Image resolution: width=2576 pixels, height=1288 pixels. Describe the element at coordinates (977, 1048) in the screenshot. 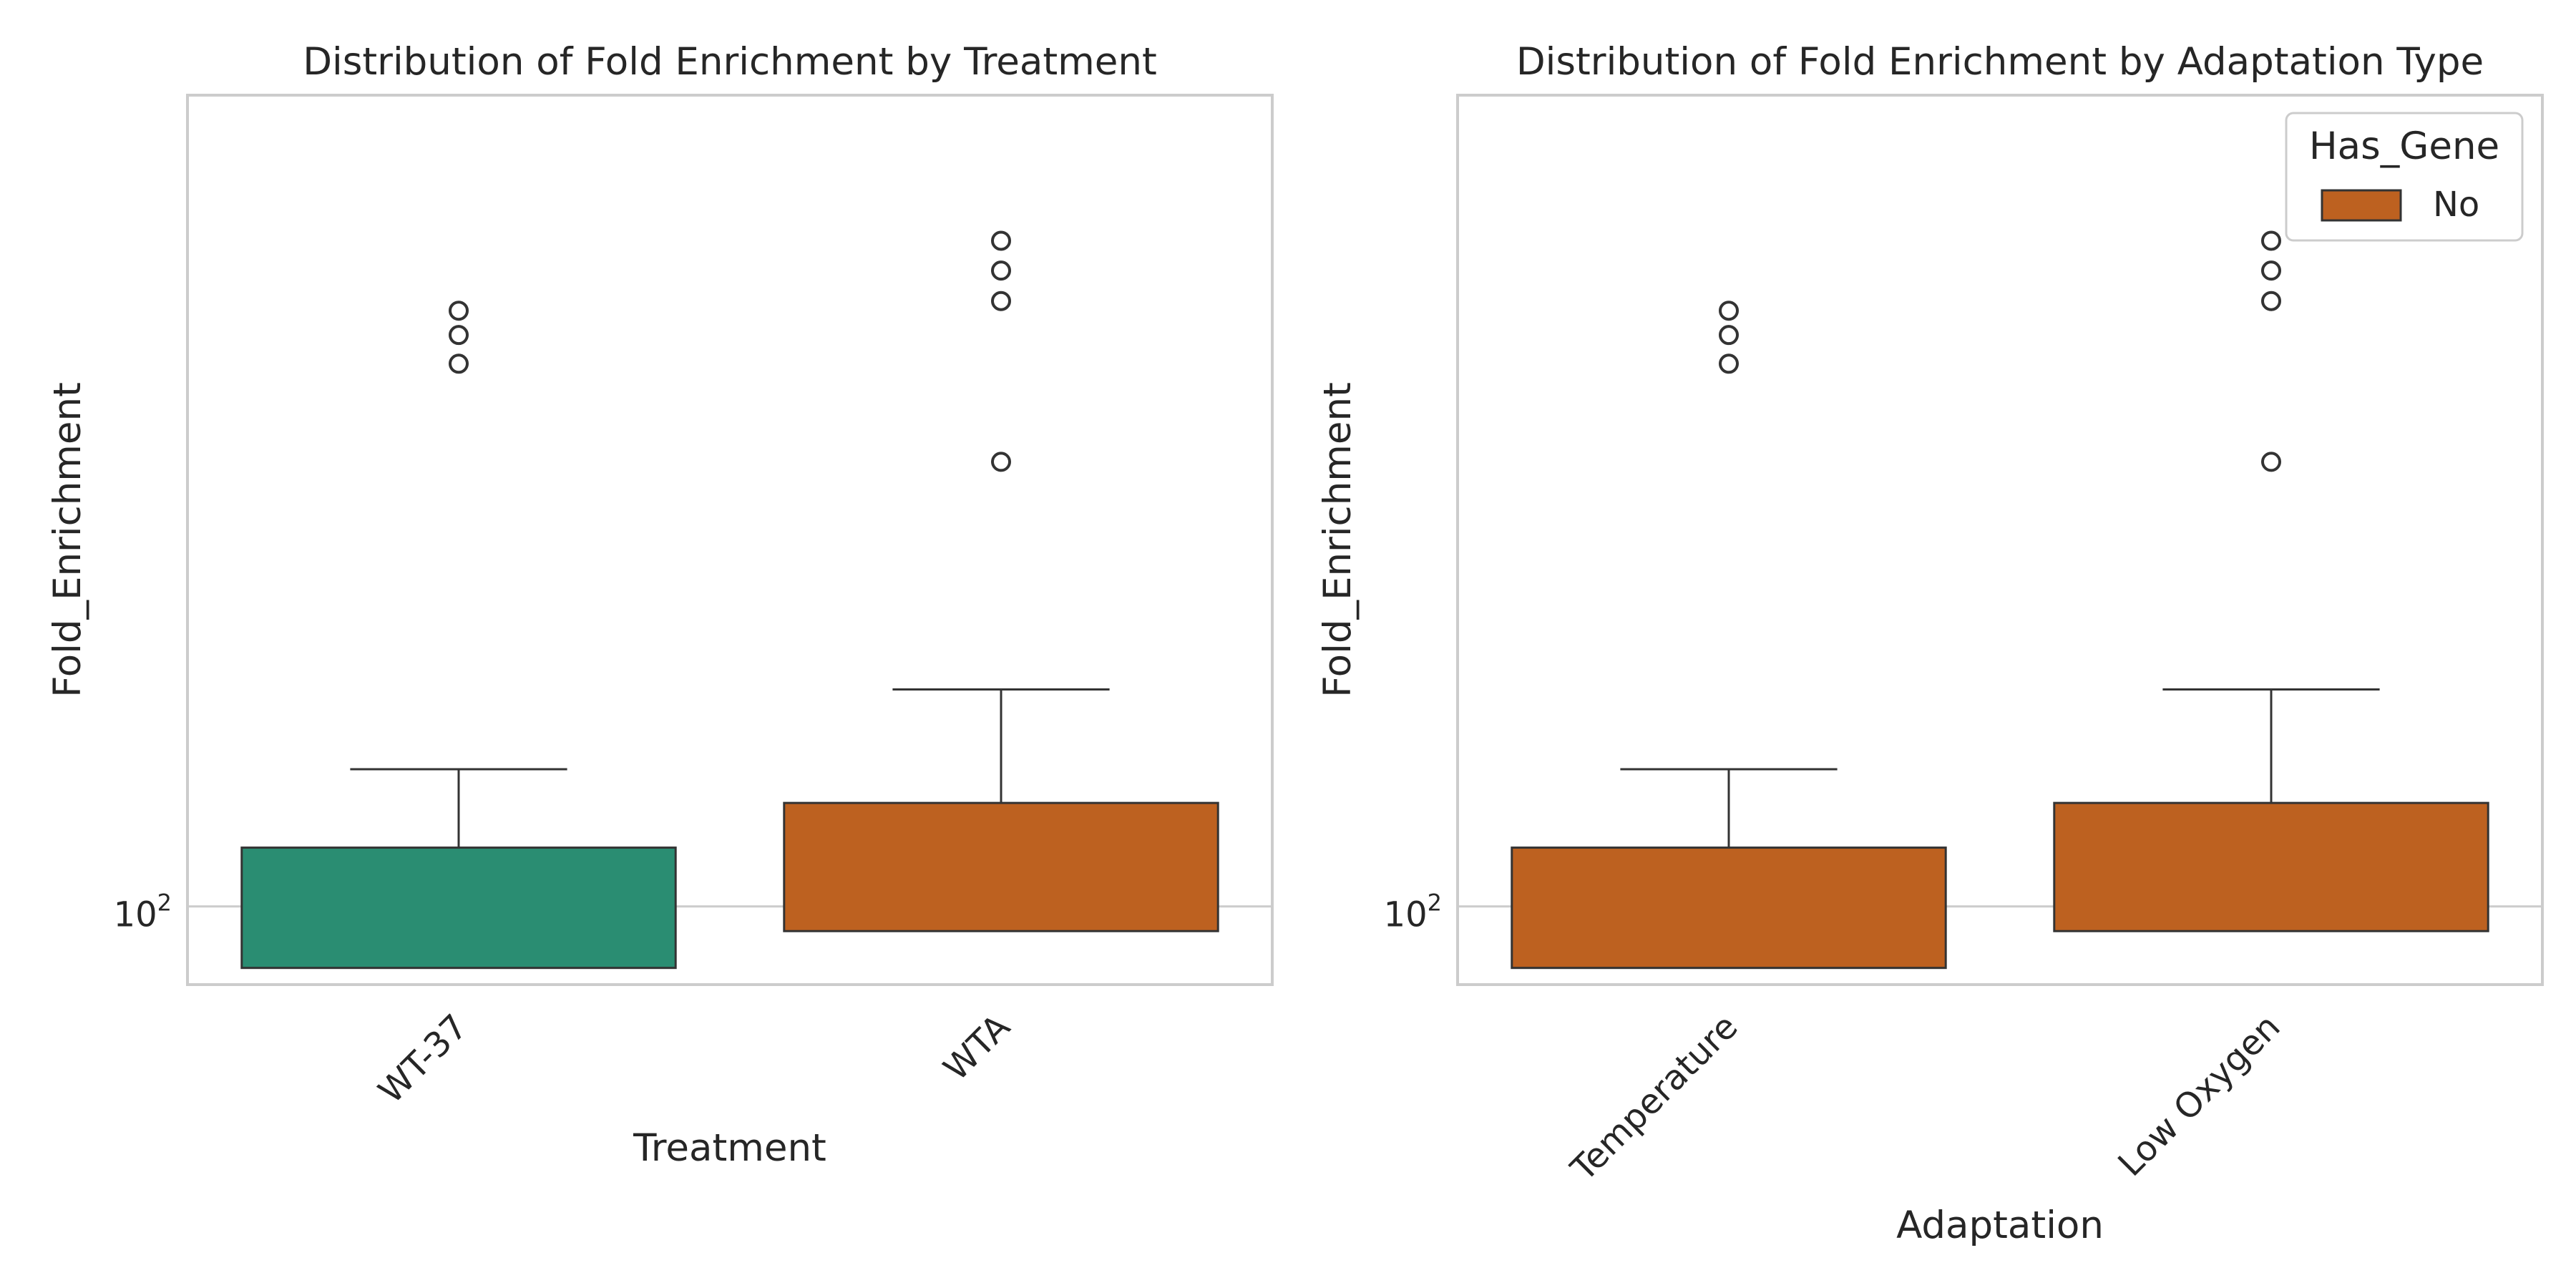

I see `x-tick-label: WTA` at that location.